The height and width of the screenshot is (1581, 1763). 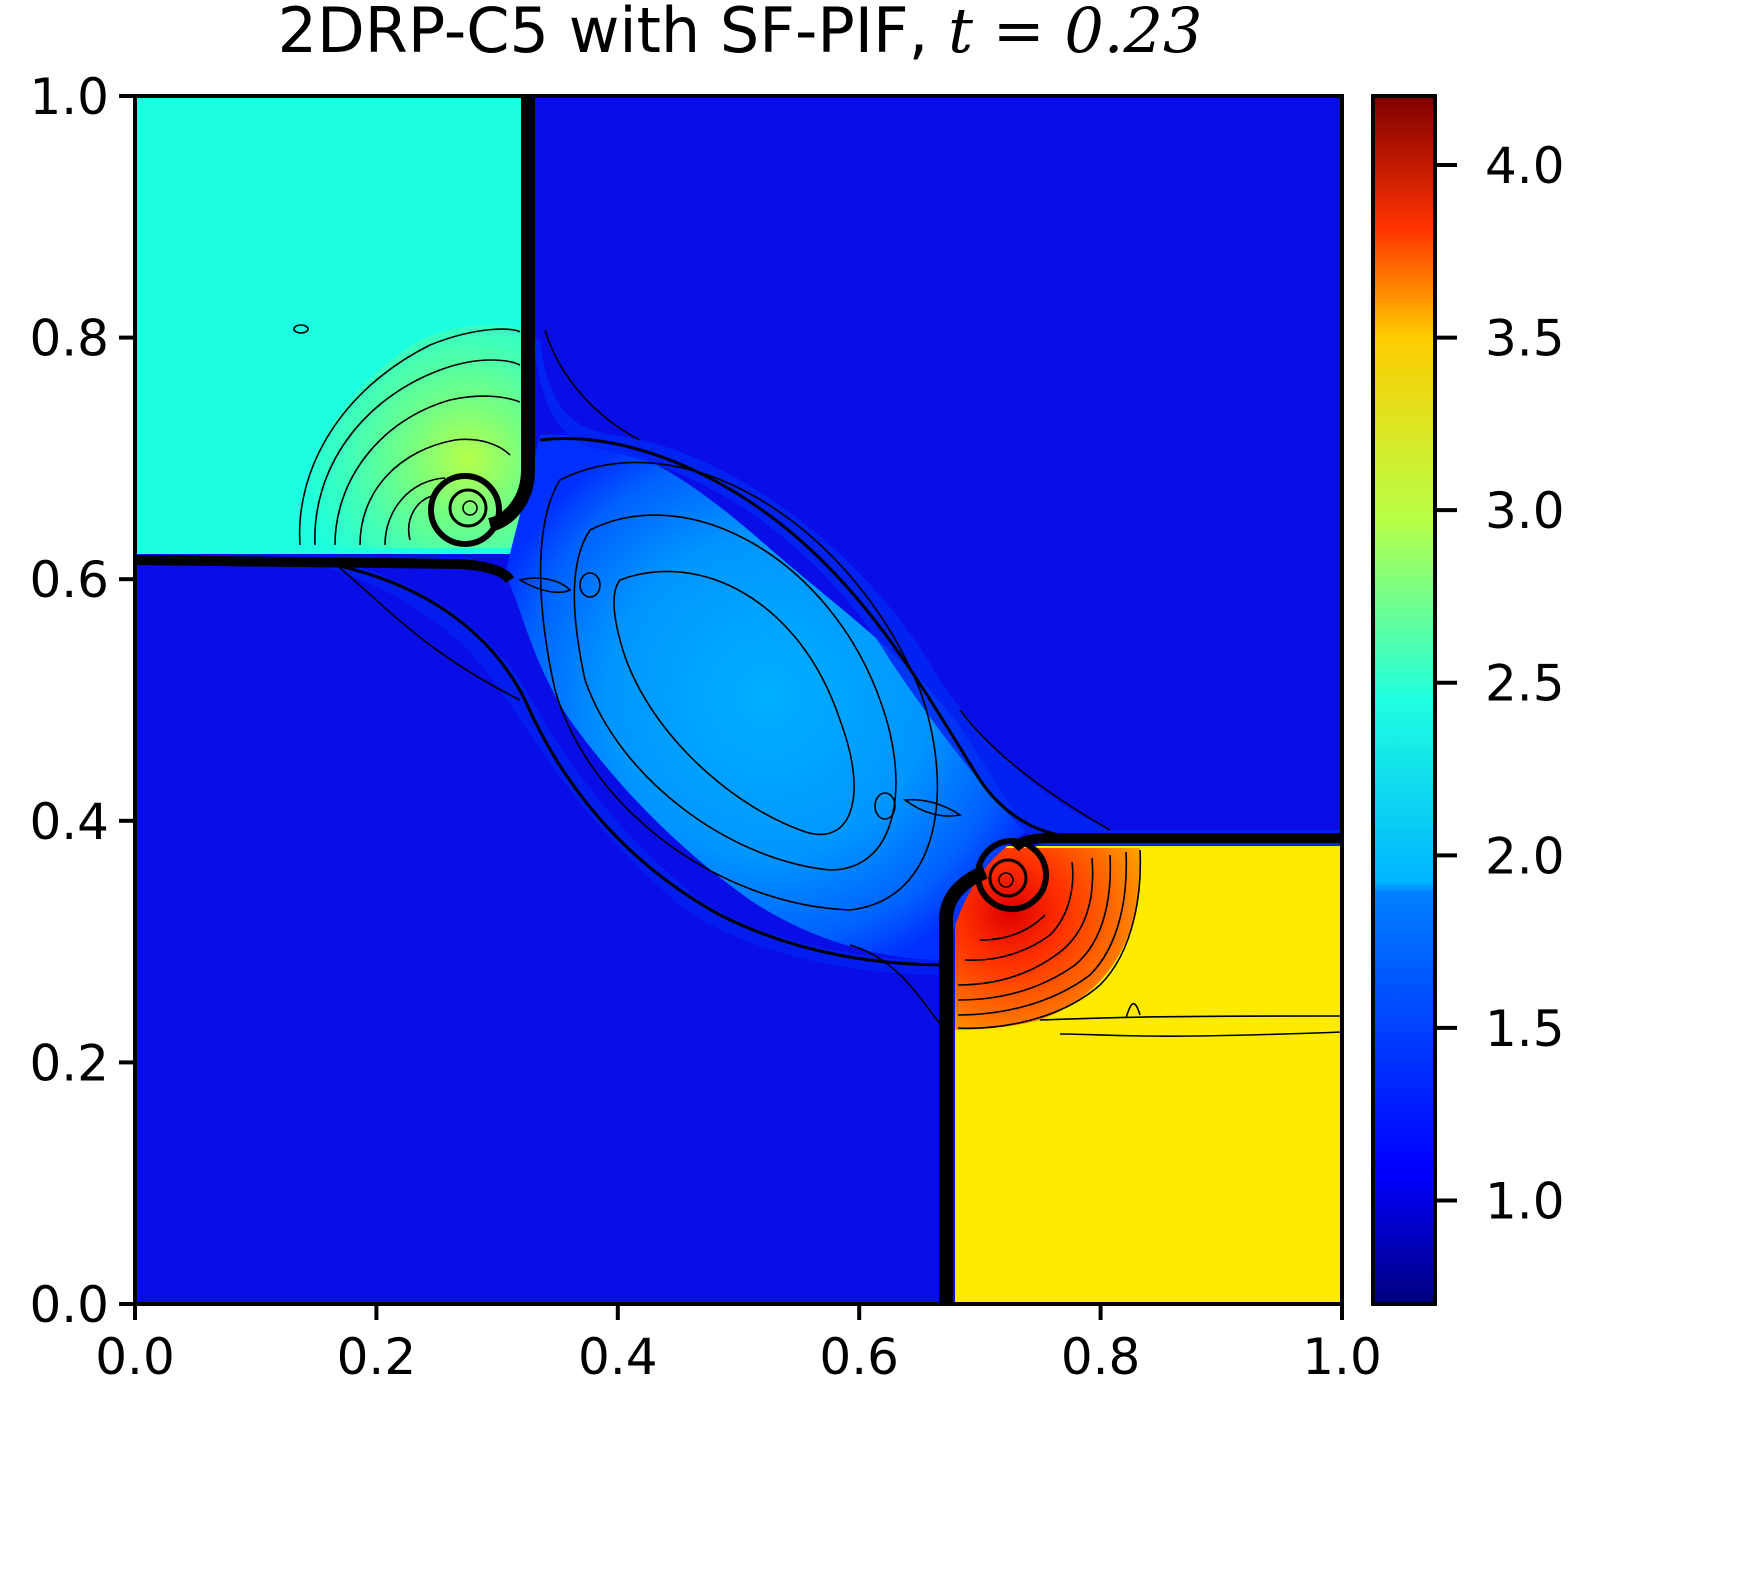 I want to click on central-jet, so click(x=767, y=697).